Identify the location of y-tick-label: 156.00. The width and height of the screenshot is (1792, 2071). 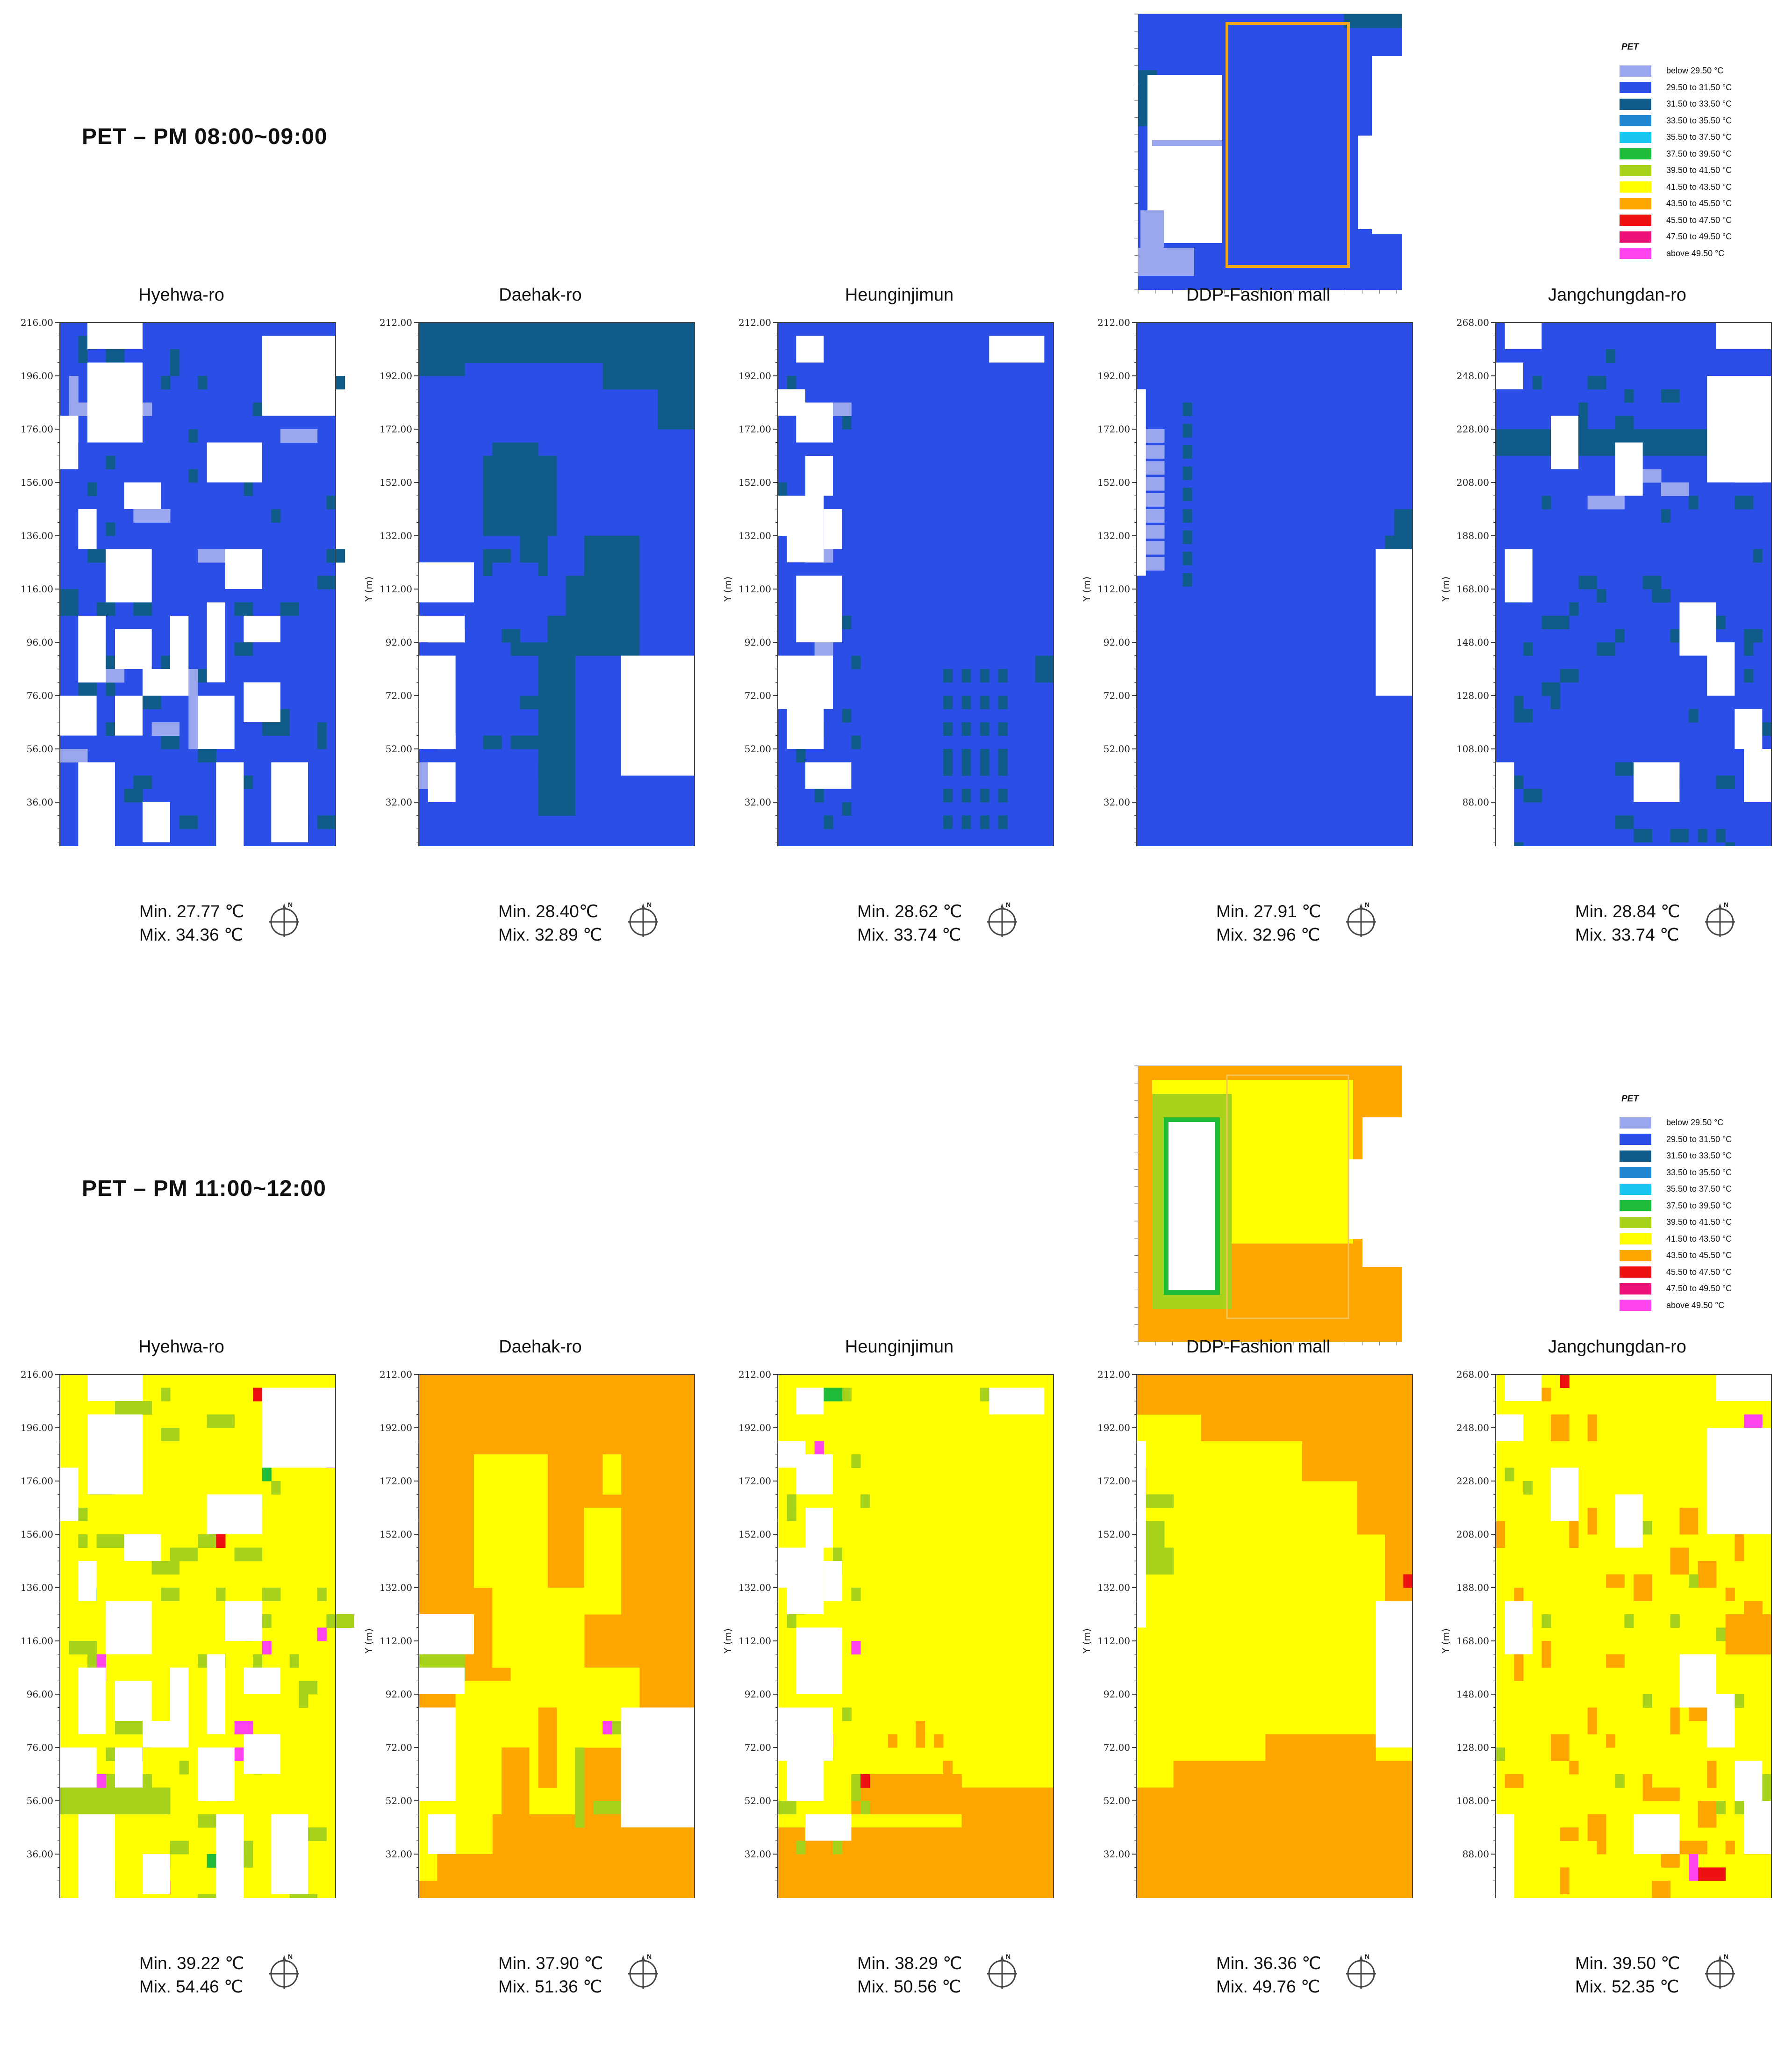
(37, 1534).